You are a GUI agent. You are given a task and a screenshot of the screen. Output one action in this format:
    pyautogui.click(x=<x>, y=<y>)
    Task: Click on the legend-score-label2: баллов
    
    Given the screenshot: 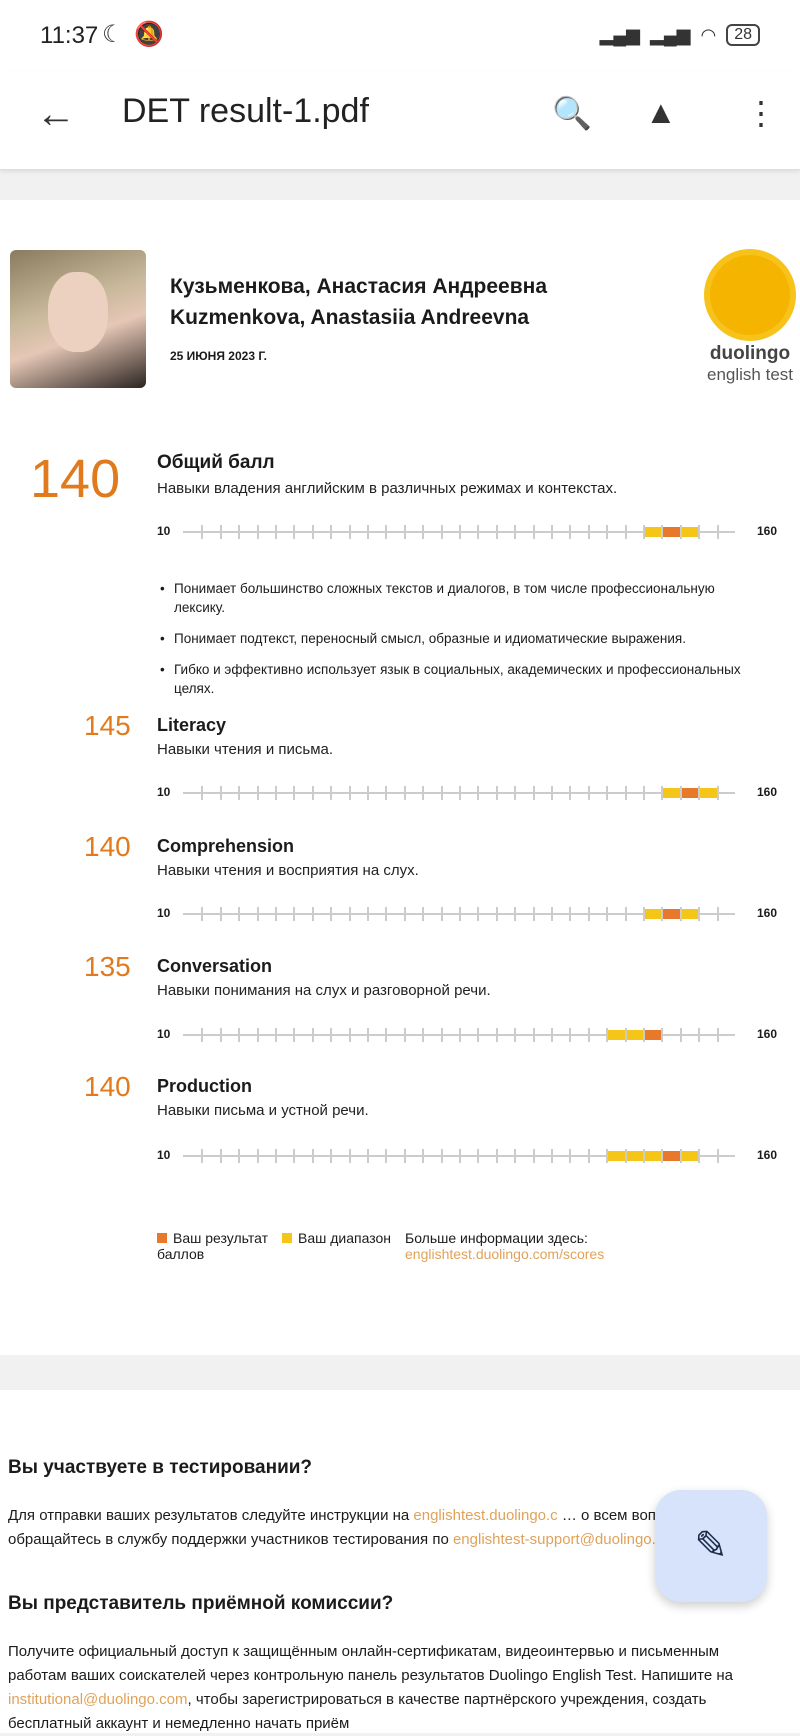 What is the action you would take?
    pyautogui.click(x=181, y=1254)
    